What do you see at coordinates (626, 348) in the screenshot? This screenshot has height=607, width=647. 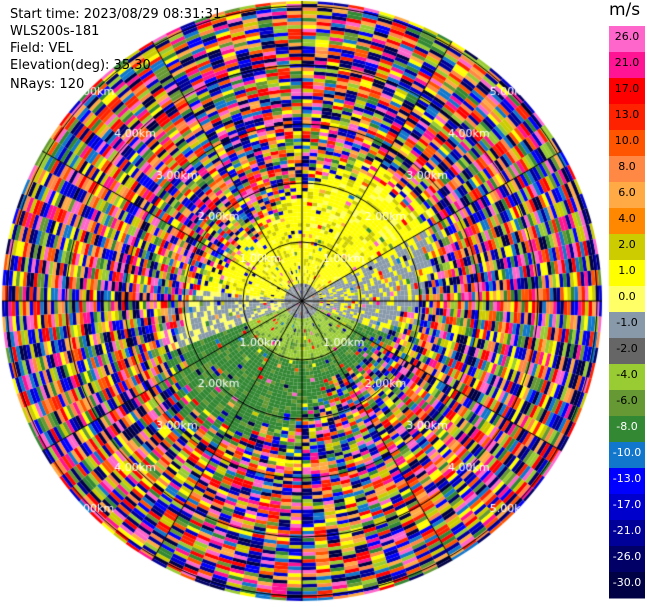 I see `colorbar-tick-label: -2.0` at bounding box center [626, 348].